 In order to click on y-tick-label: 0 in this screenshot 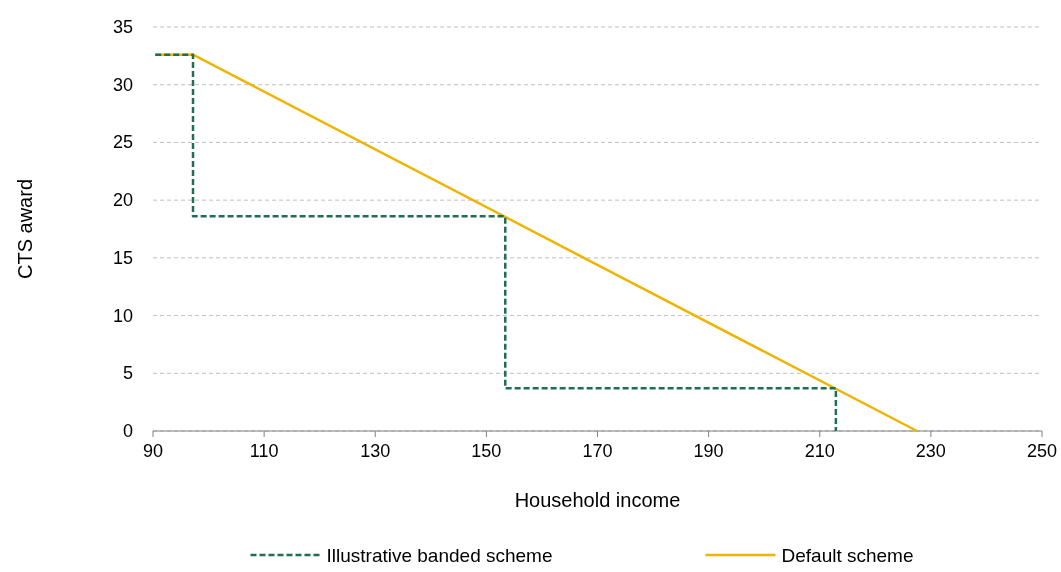, I will do `click(127, 431)`.